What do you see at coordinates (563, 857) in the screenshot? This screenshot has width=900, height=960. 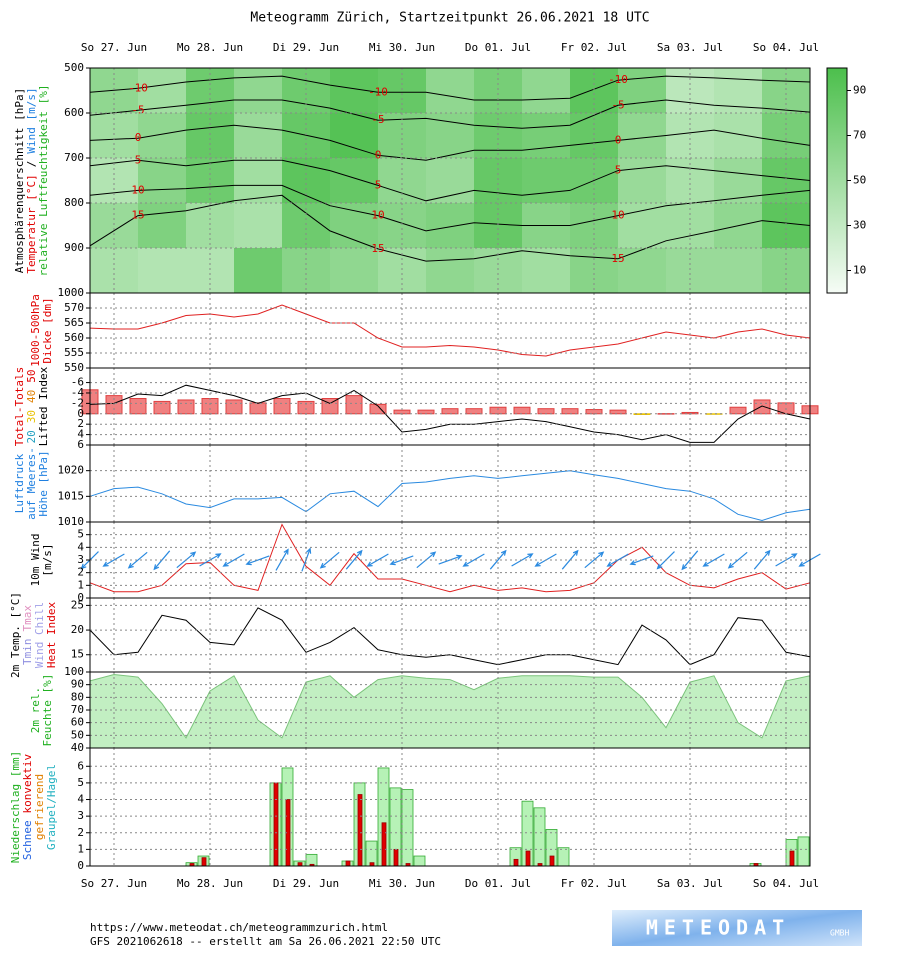 I see `precip-bar` at bounding box center [563, 857].